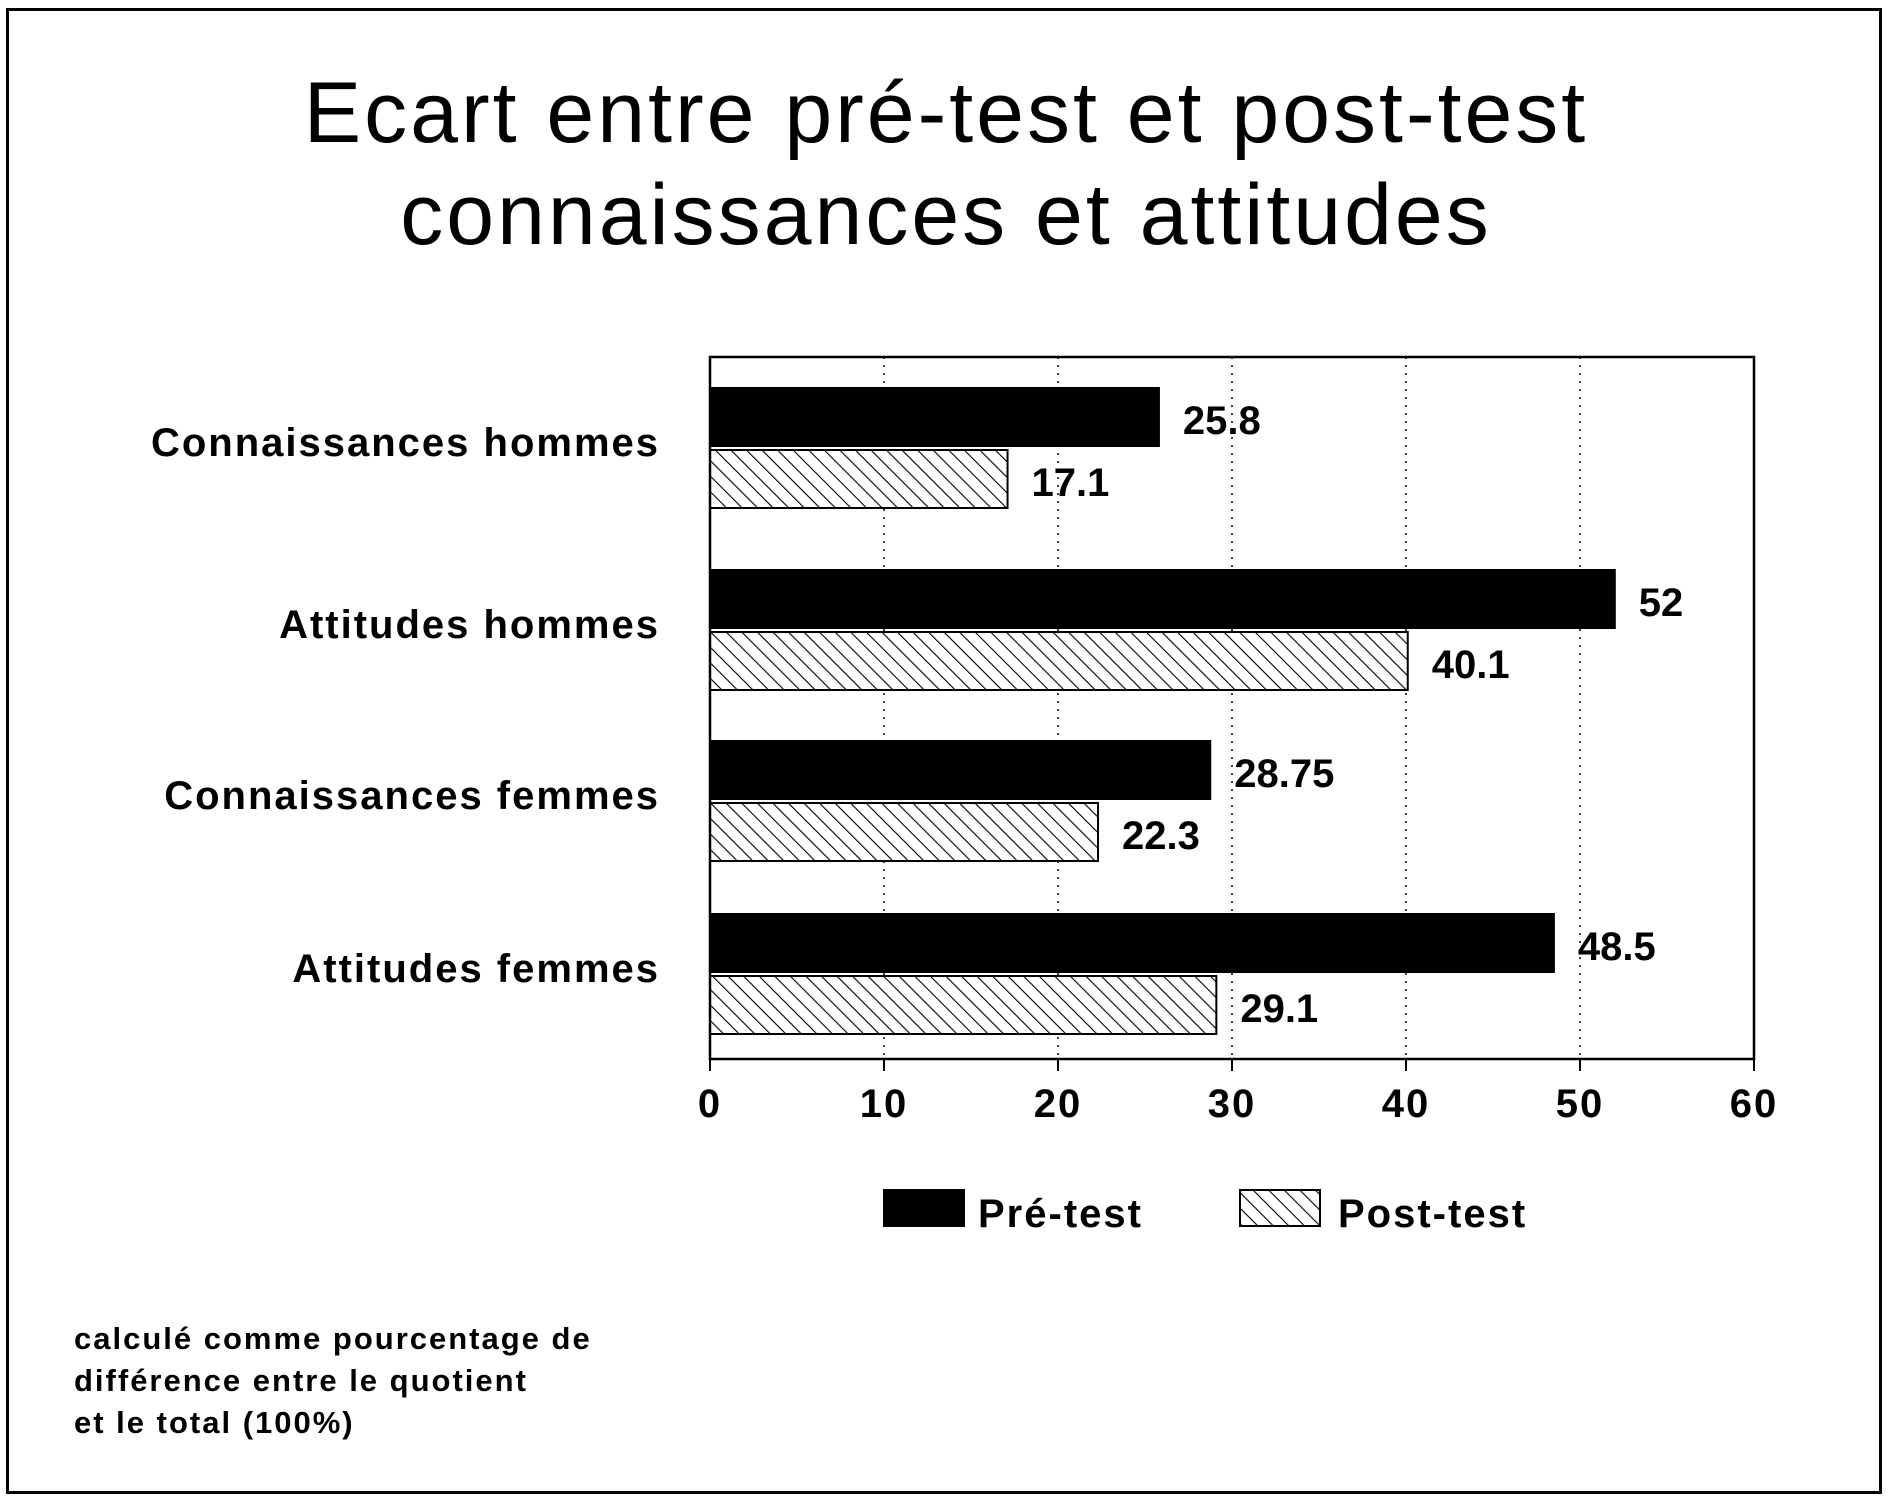 The width and height of the screenshot is (1892, 1500). I want to click on x-tick-label-40: 40, so click(1406, 1104).